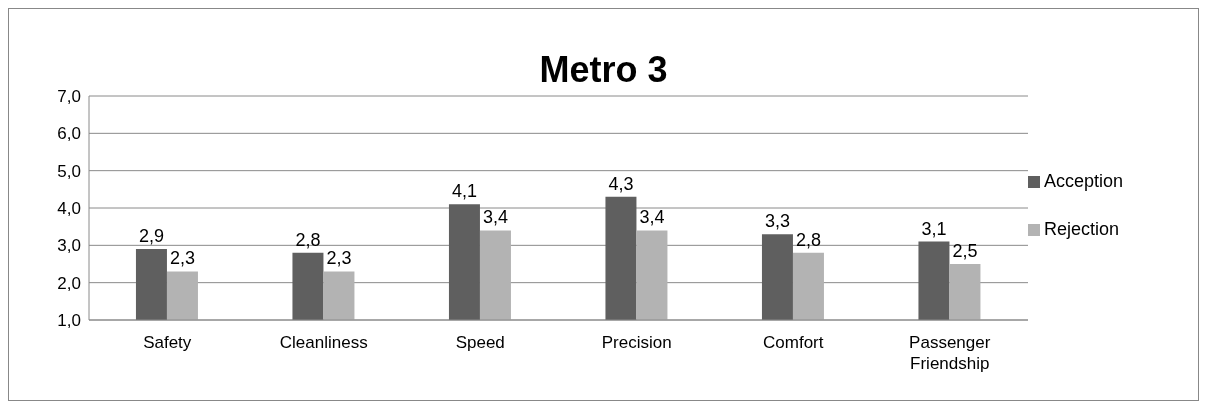 The width and height of the screenshot is (1205, 407). What do you see at coordinates (323, 342) in the screenshot?
I see `x-tick-label: Cleanliness` at bounding box center [323, 342].